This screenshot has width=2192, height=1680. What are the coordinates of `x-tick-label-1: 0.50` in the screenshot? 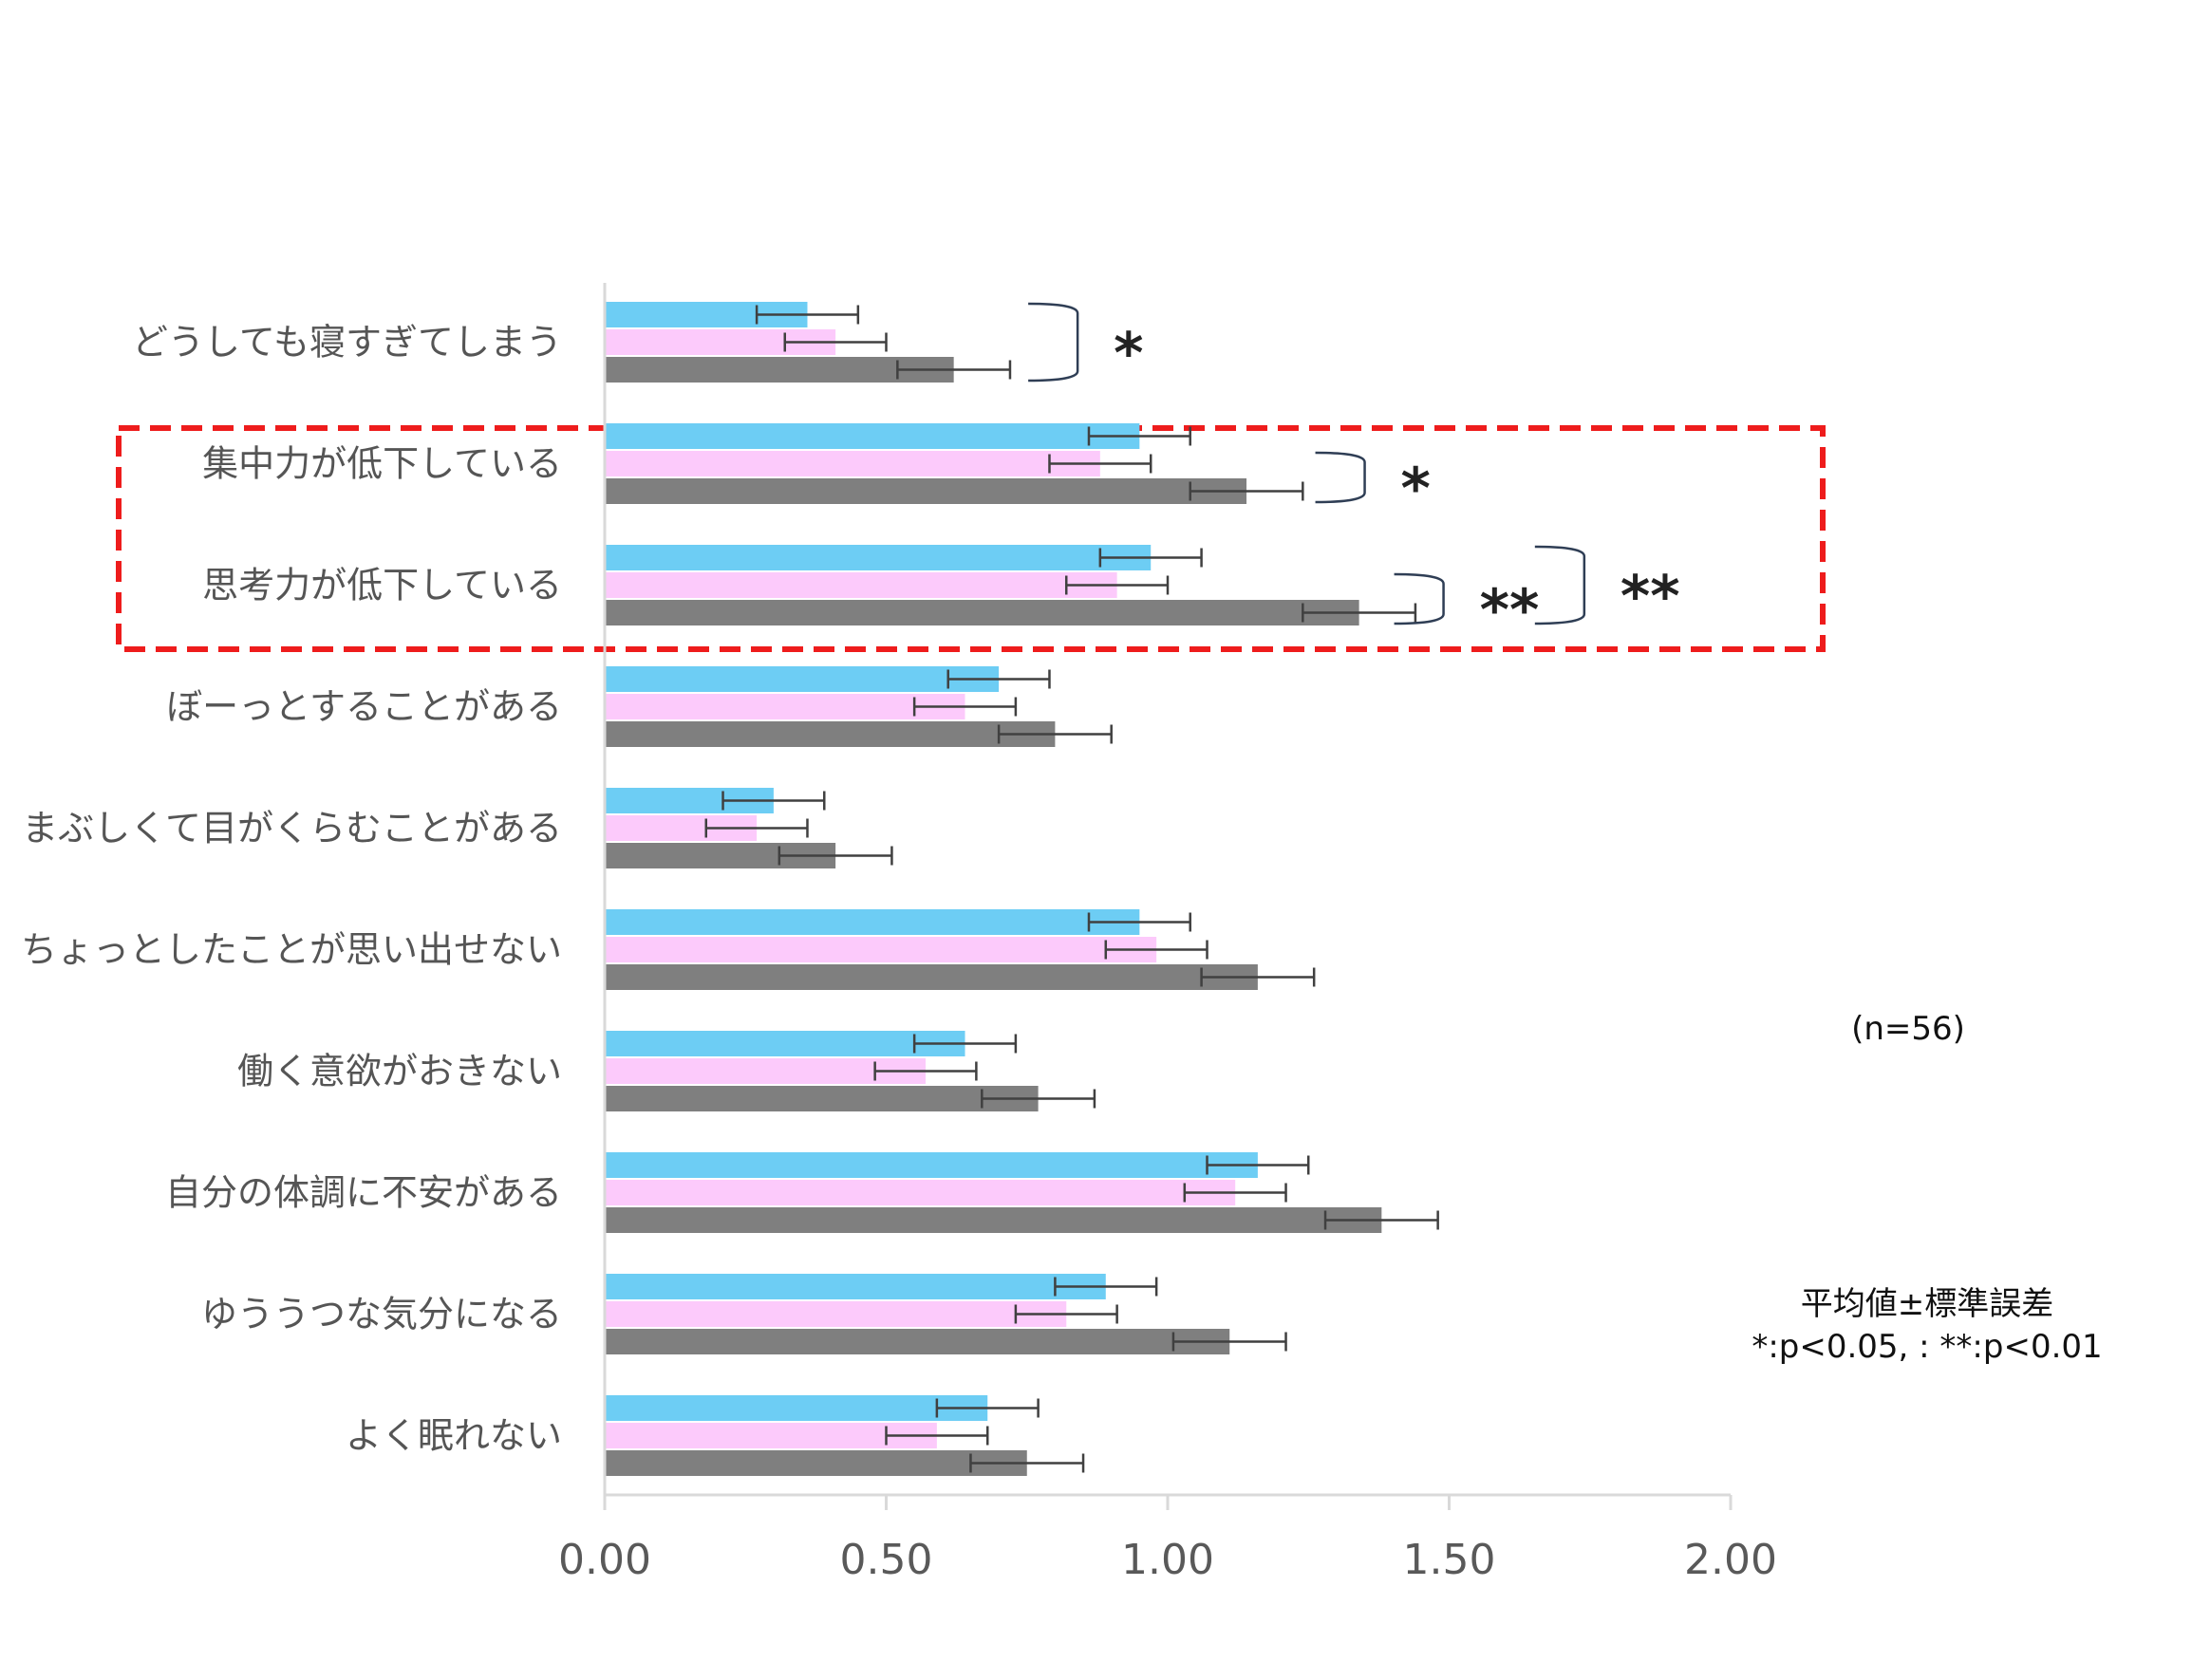 It's located at (886, 1560).